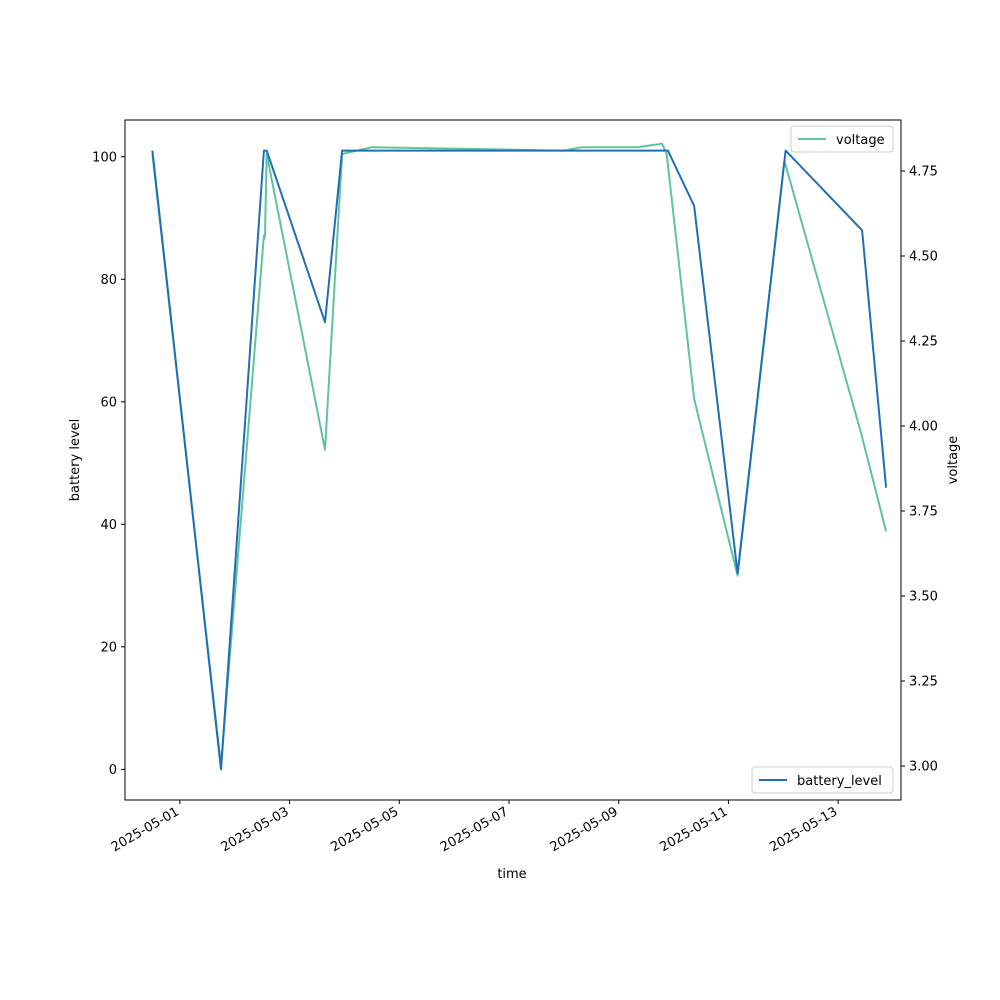 This screenshot has height=1000, width=1000. I want to click on right-y-tick-label: 4.75, so click(923, 172).